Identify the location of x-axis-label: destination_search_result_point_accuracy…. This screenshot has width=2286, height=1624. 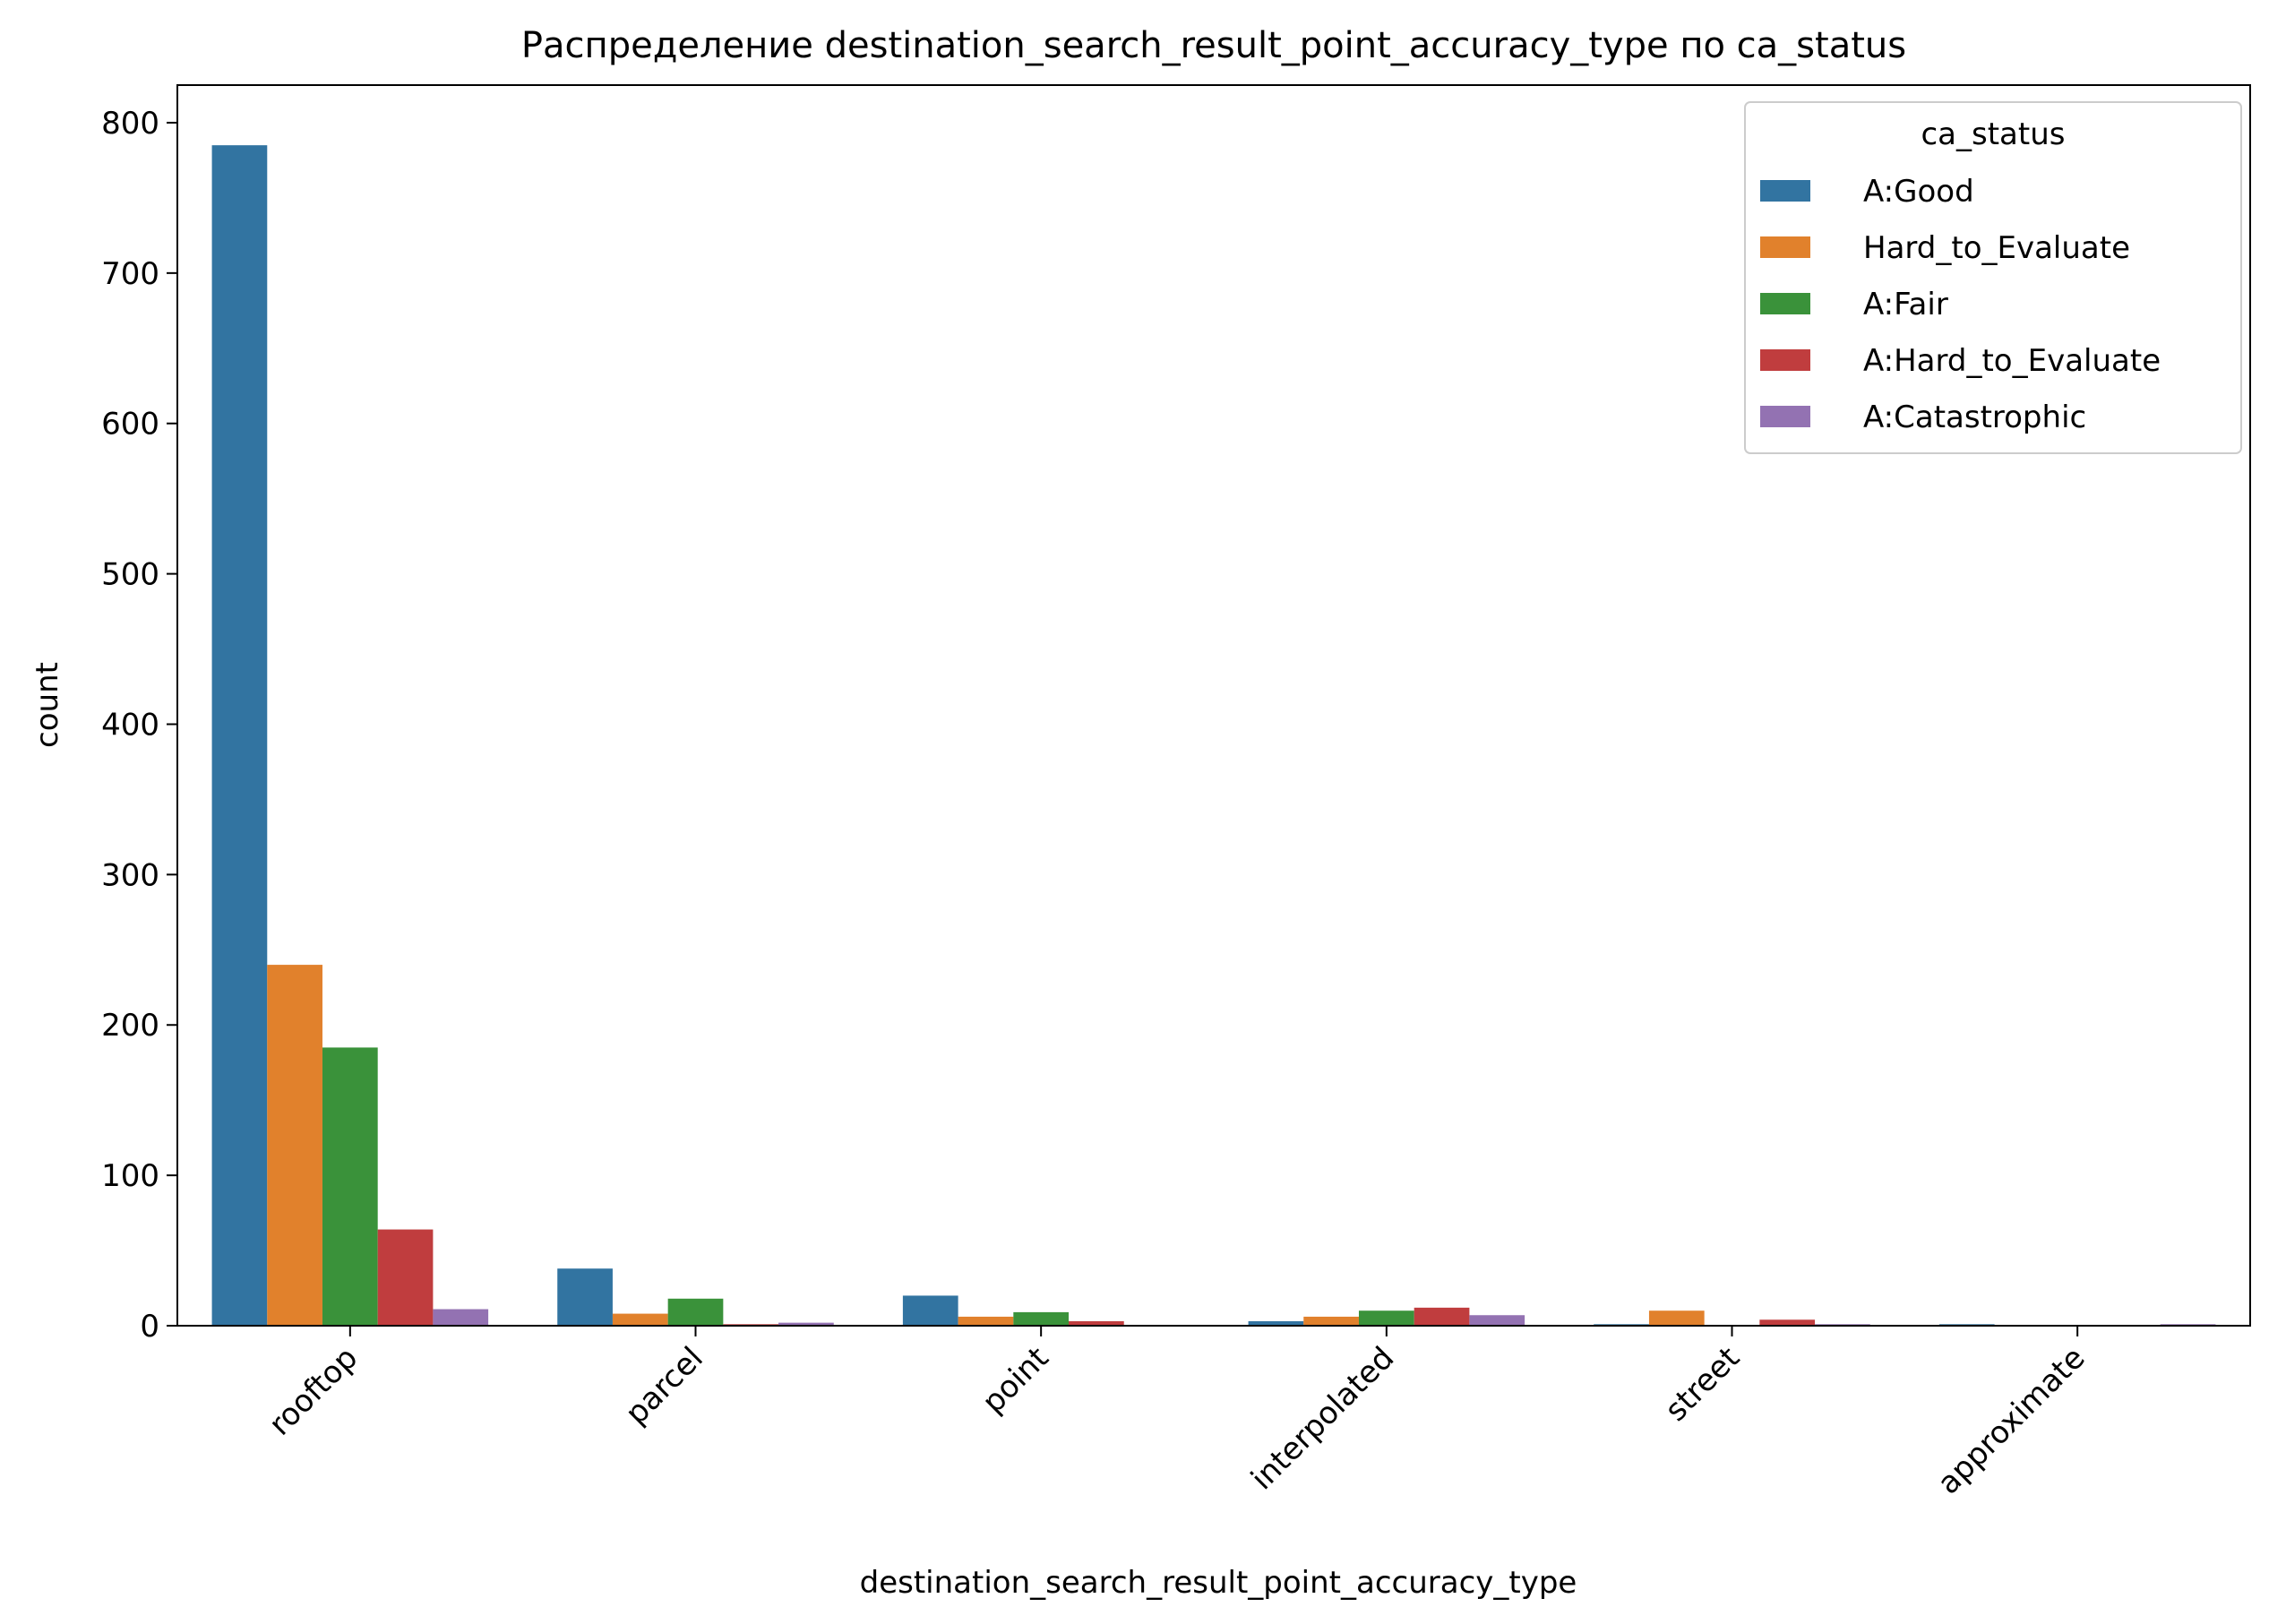
(1218, 1583).